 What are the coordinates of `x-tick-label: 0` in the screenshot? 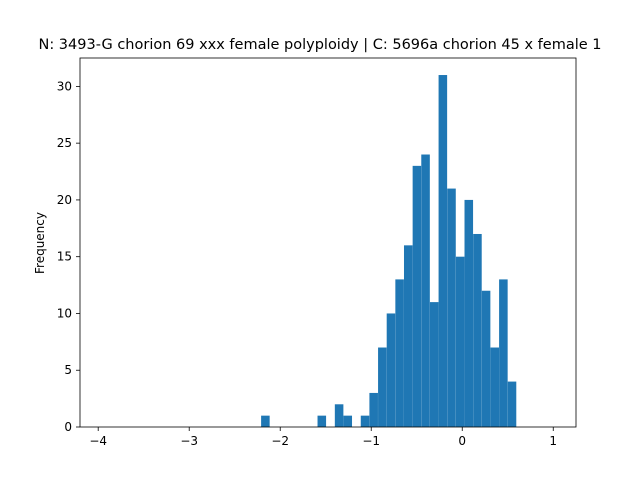 It's located at (462, 441).